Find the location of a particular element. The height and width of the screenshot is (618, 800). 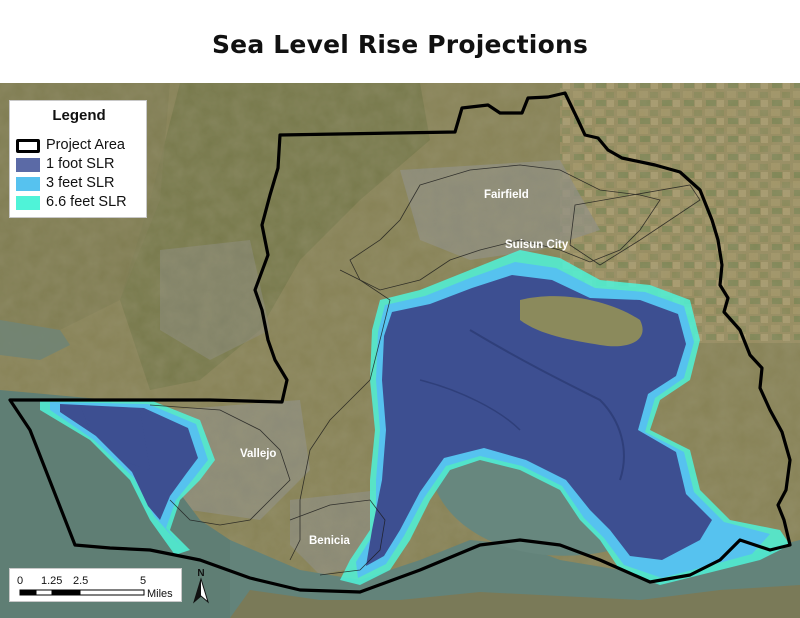

6-6ft-slr-swatch is located at coordinates (28, 203).